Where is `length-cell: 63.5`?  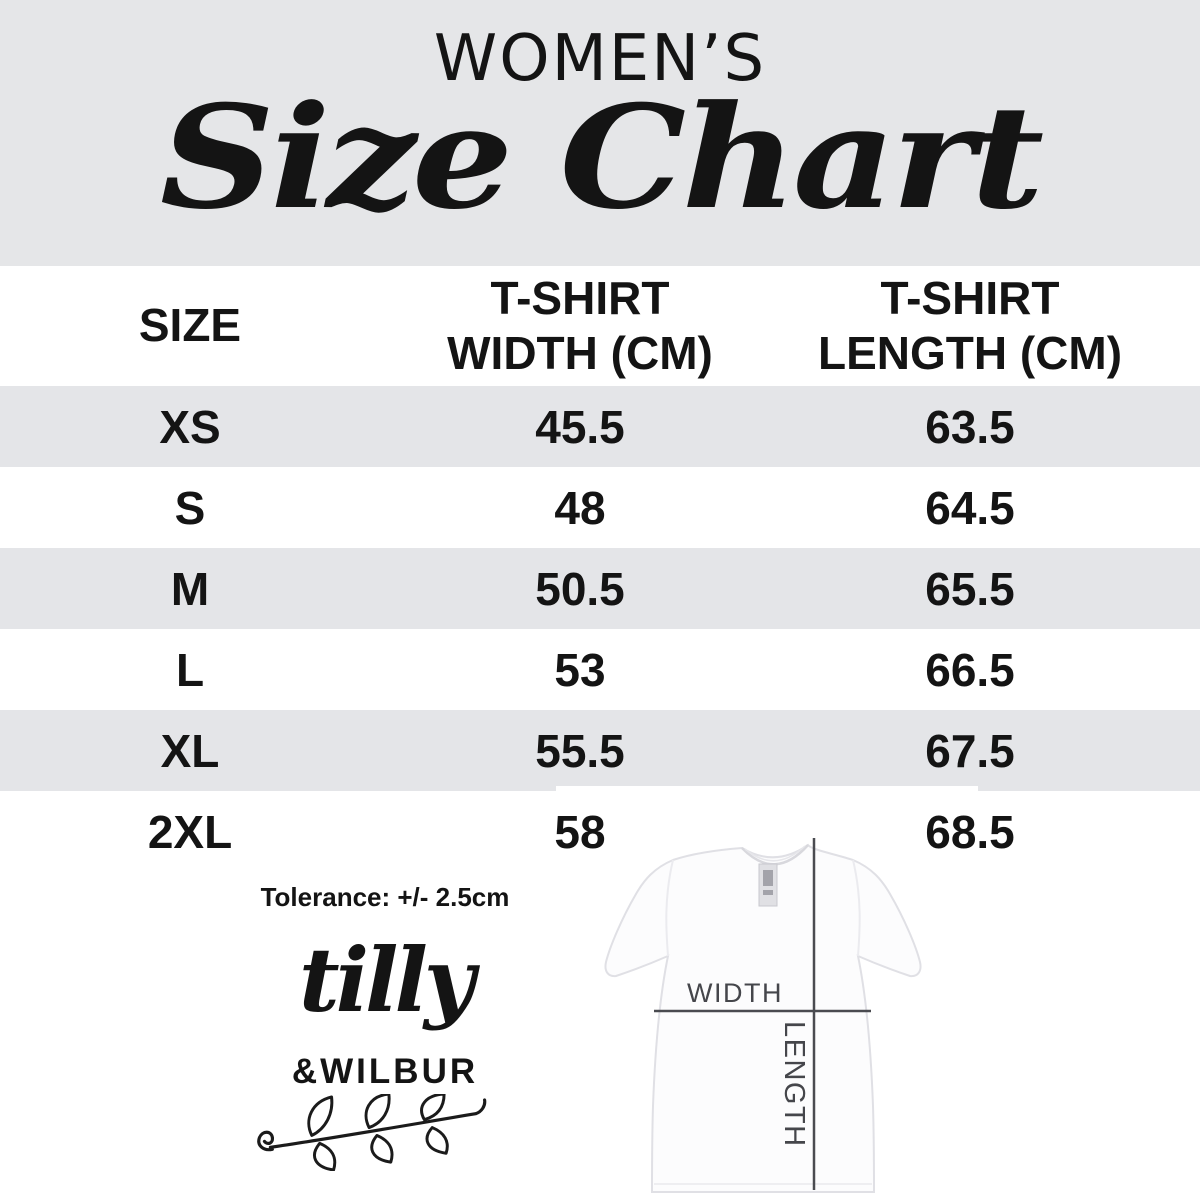
length-cell: 63.5 is located at coordinates (970, 426).